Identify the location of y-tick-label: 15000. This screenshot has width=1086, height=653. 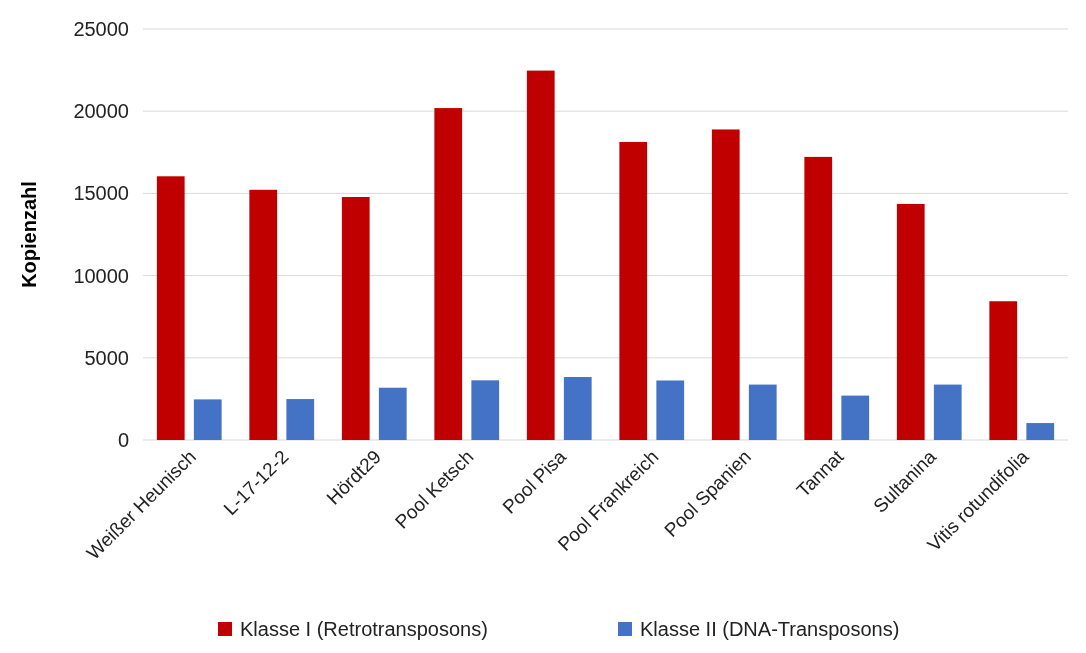
(101, 193).